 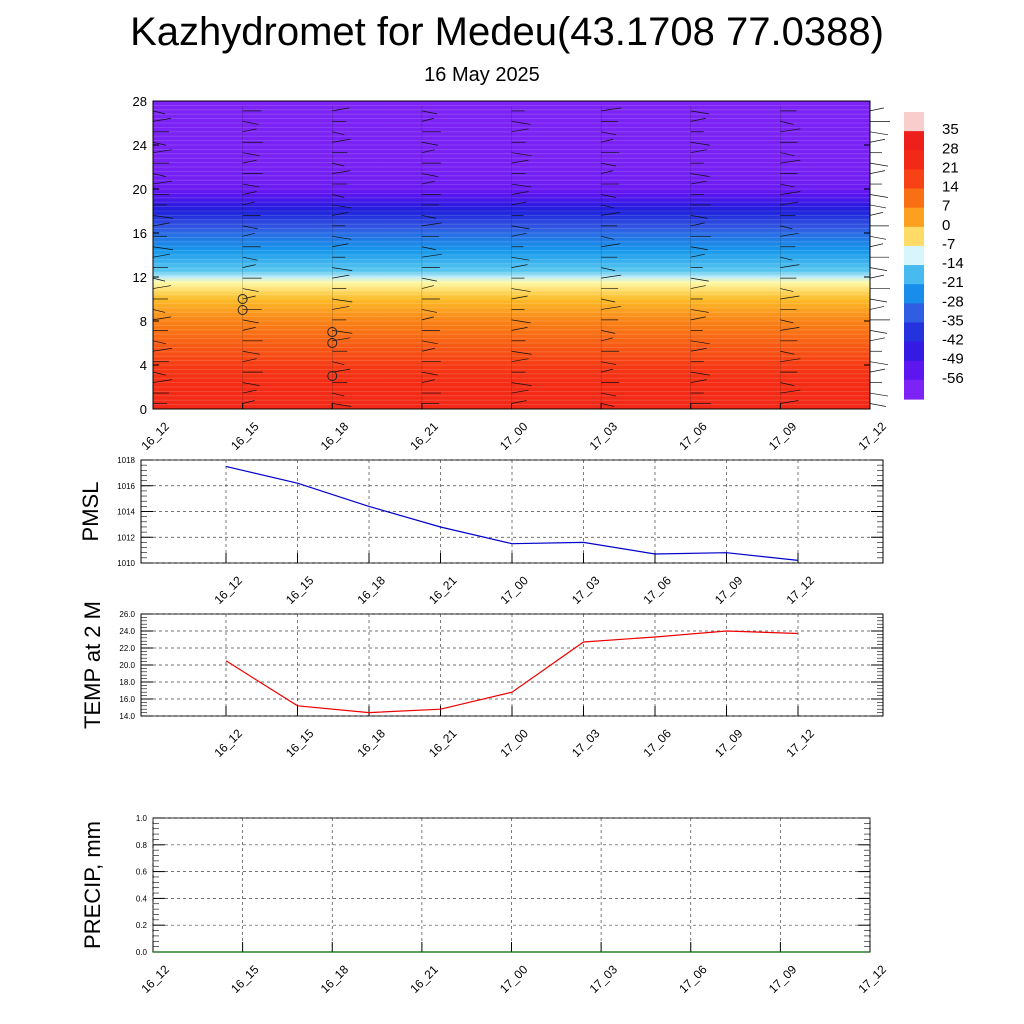 I want to click on y-tick-label: 16.0, so click(x=127, y=699).